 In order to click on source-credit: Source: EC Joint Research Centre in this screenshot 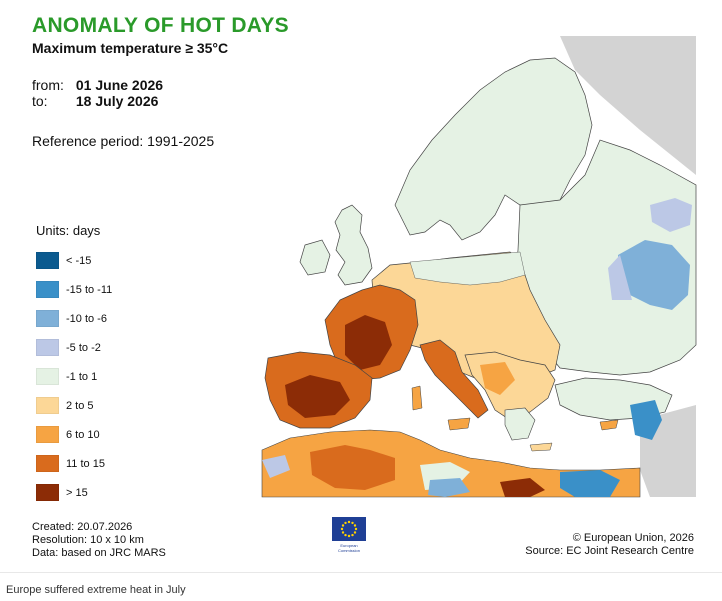, I will do `click(609, 551)`.